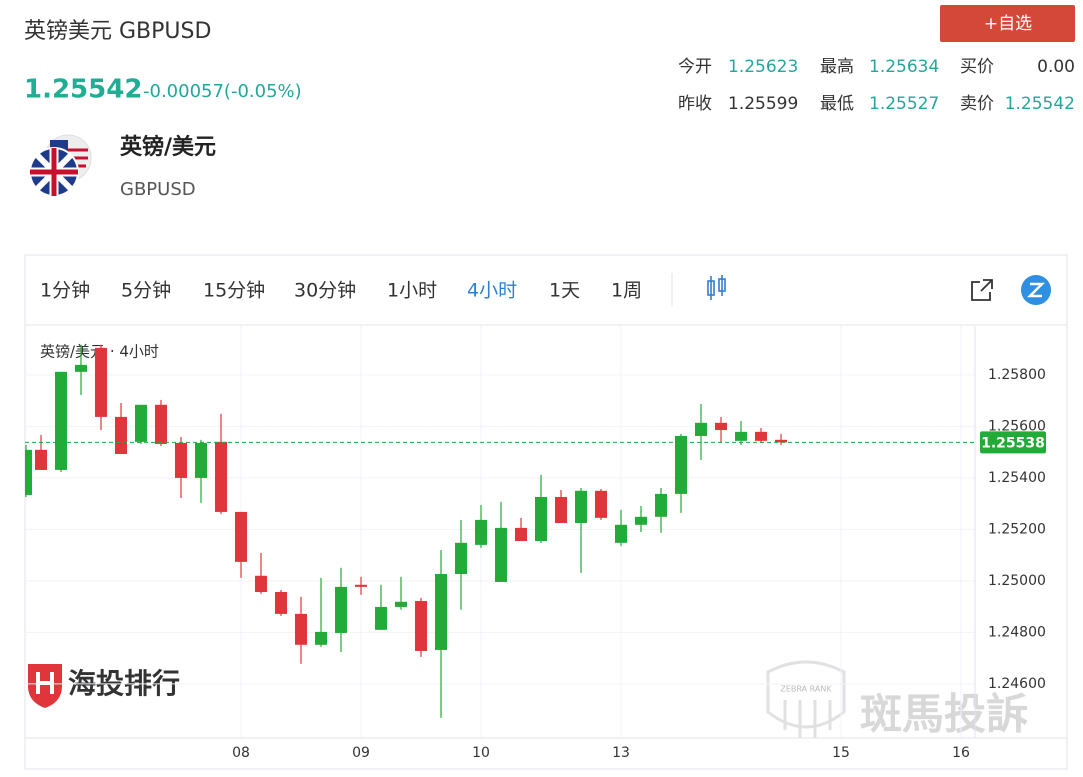 The width and height of the screenshot is (1083, 777). I want to click on change: -0.00057(-0.05%), so click(222, 91).